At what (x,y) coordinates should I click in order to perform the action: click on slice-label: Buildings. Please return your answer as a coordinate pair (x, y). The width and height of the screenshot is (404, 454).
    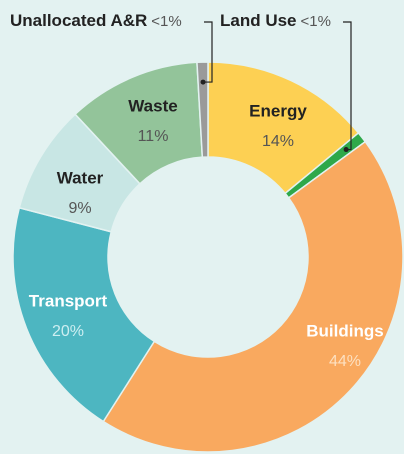
    Looking at the image, I should click on (344, 330).